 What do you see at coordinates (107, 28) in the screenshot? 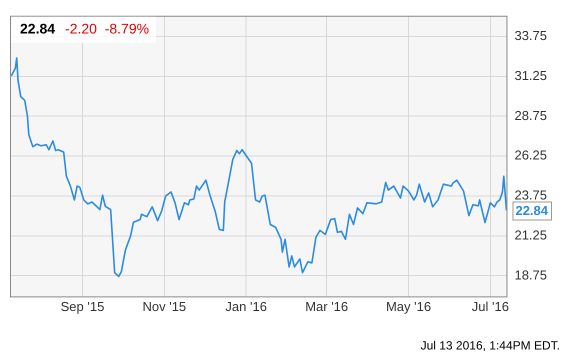
I see `chart-subtitle: -2.20 -8.79%` at bounding box center [107, 28].